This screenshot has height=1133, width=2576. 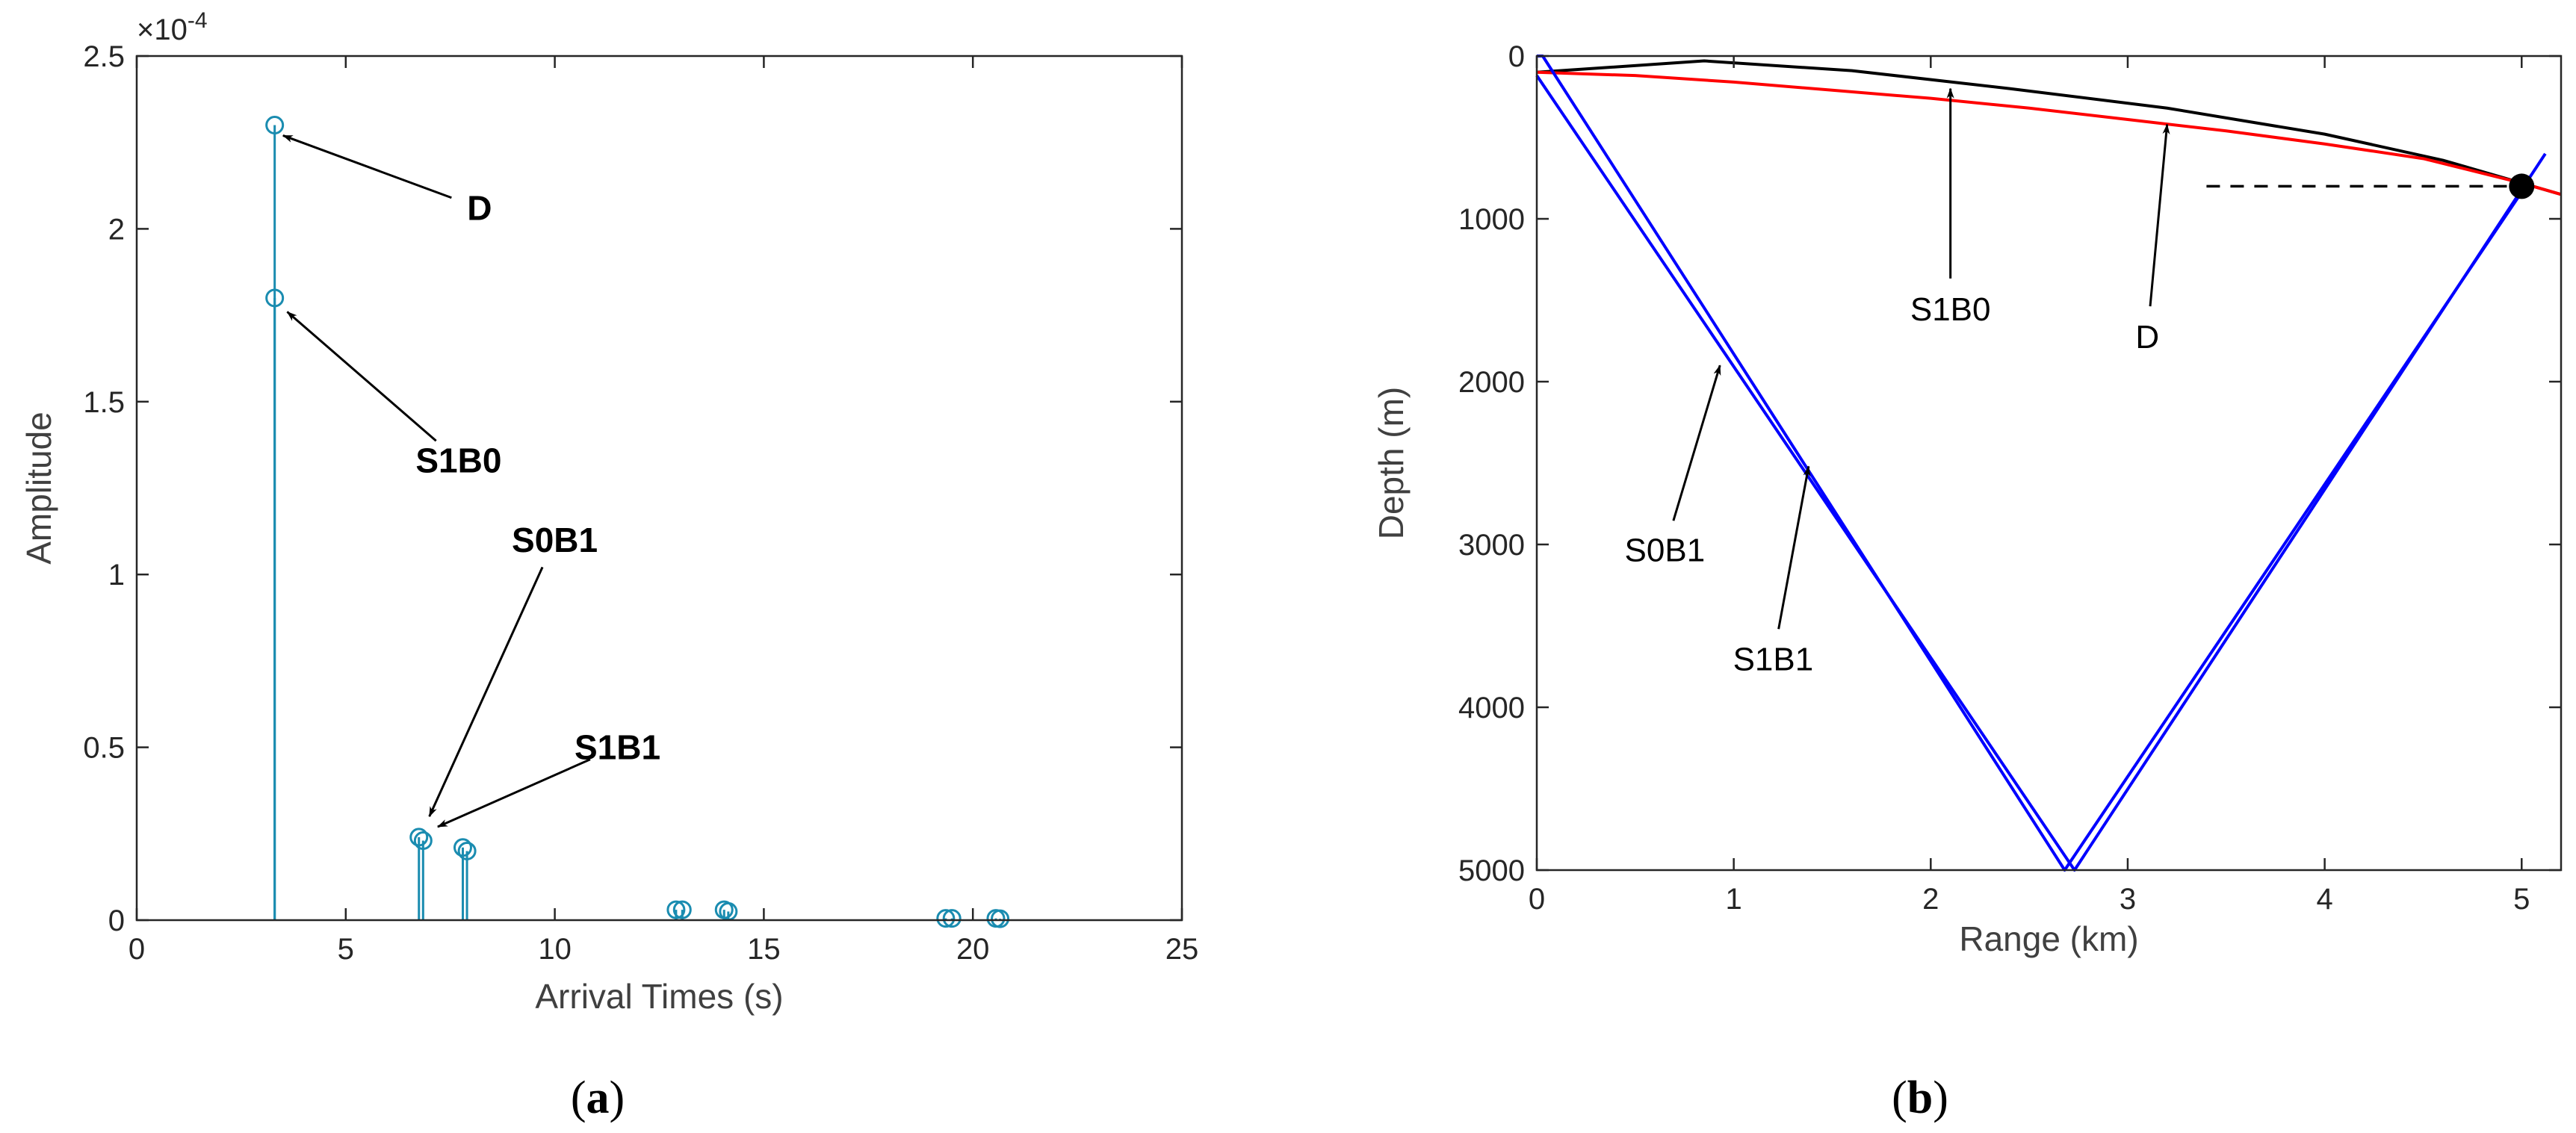 What do you see at coordinates (1930, 900) in the screenshot?
I see `x-tick-label: 2` at bounding box center [1930, 900].